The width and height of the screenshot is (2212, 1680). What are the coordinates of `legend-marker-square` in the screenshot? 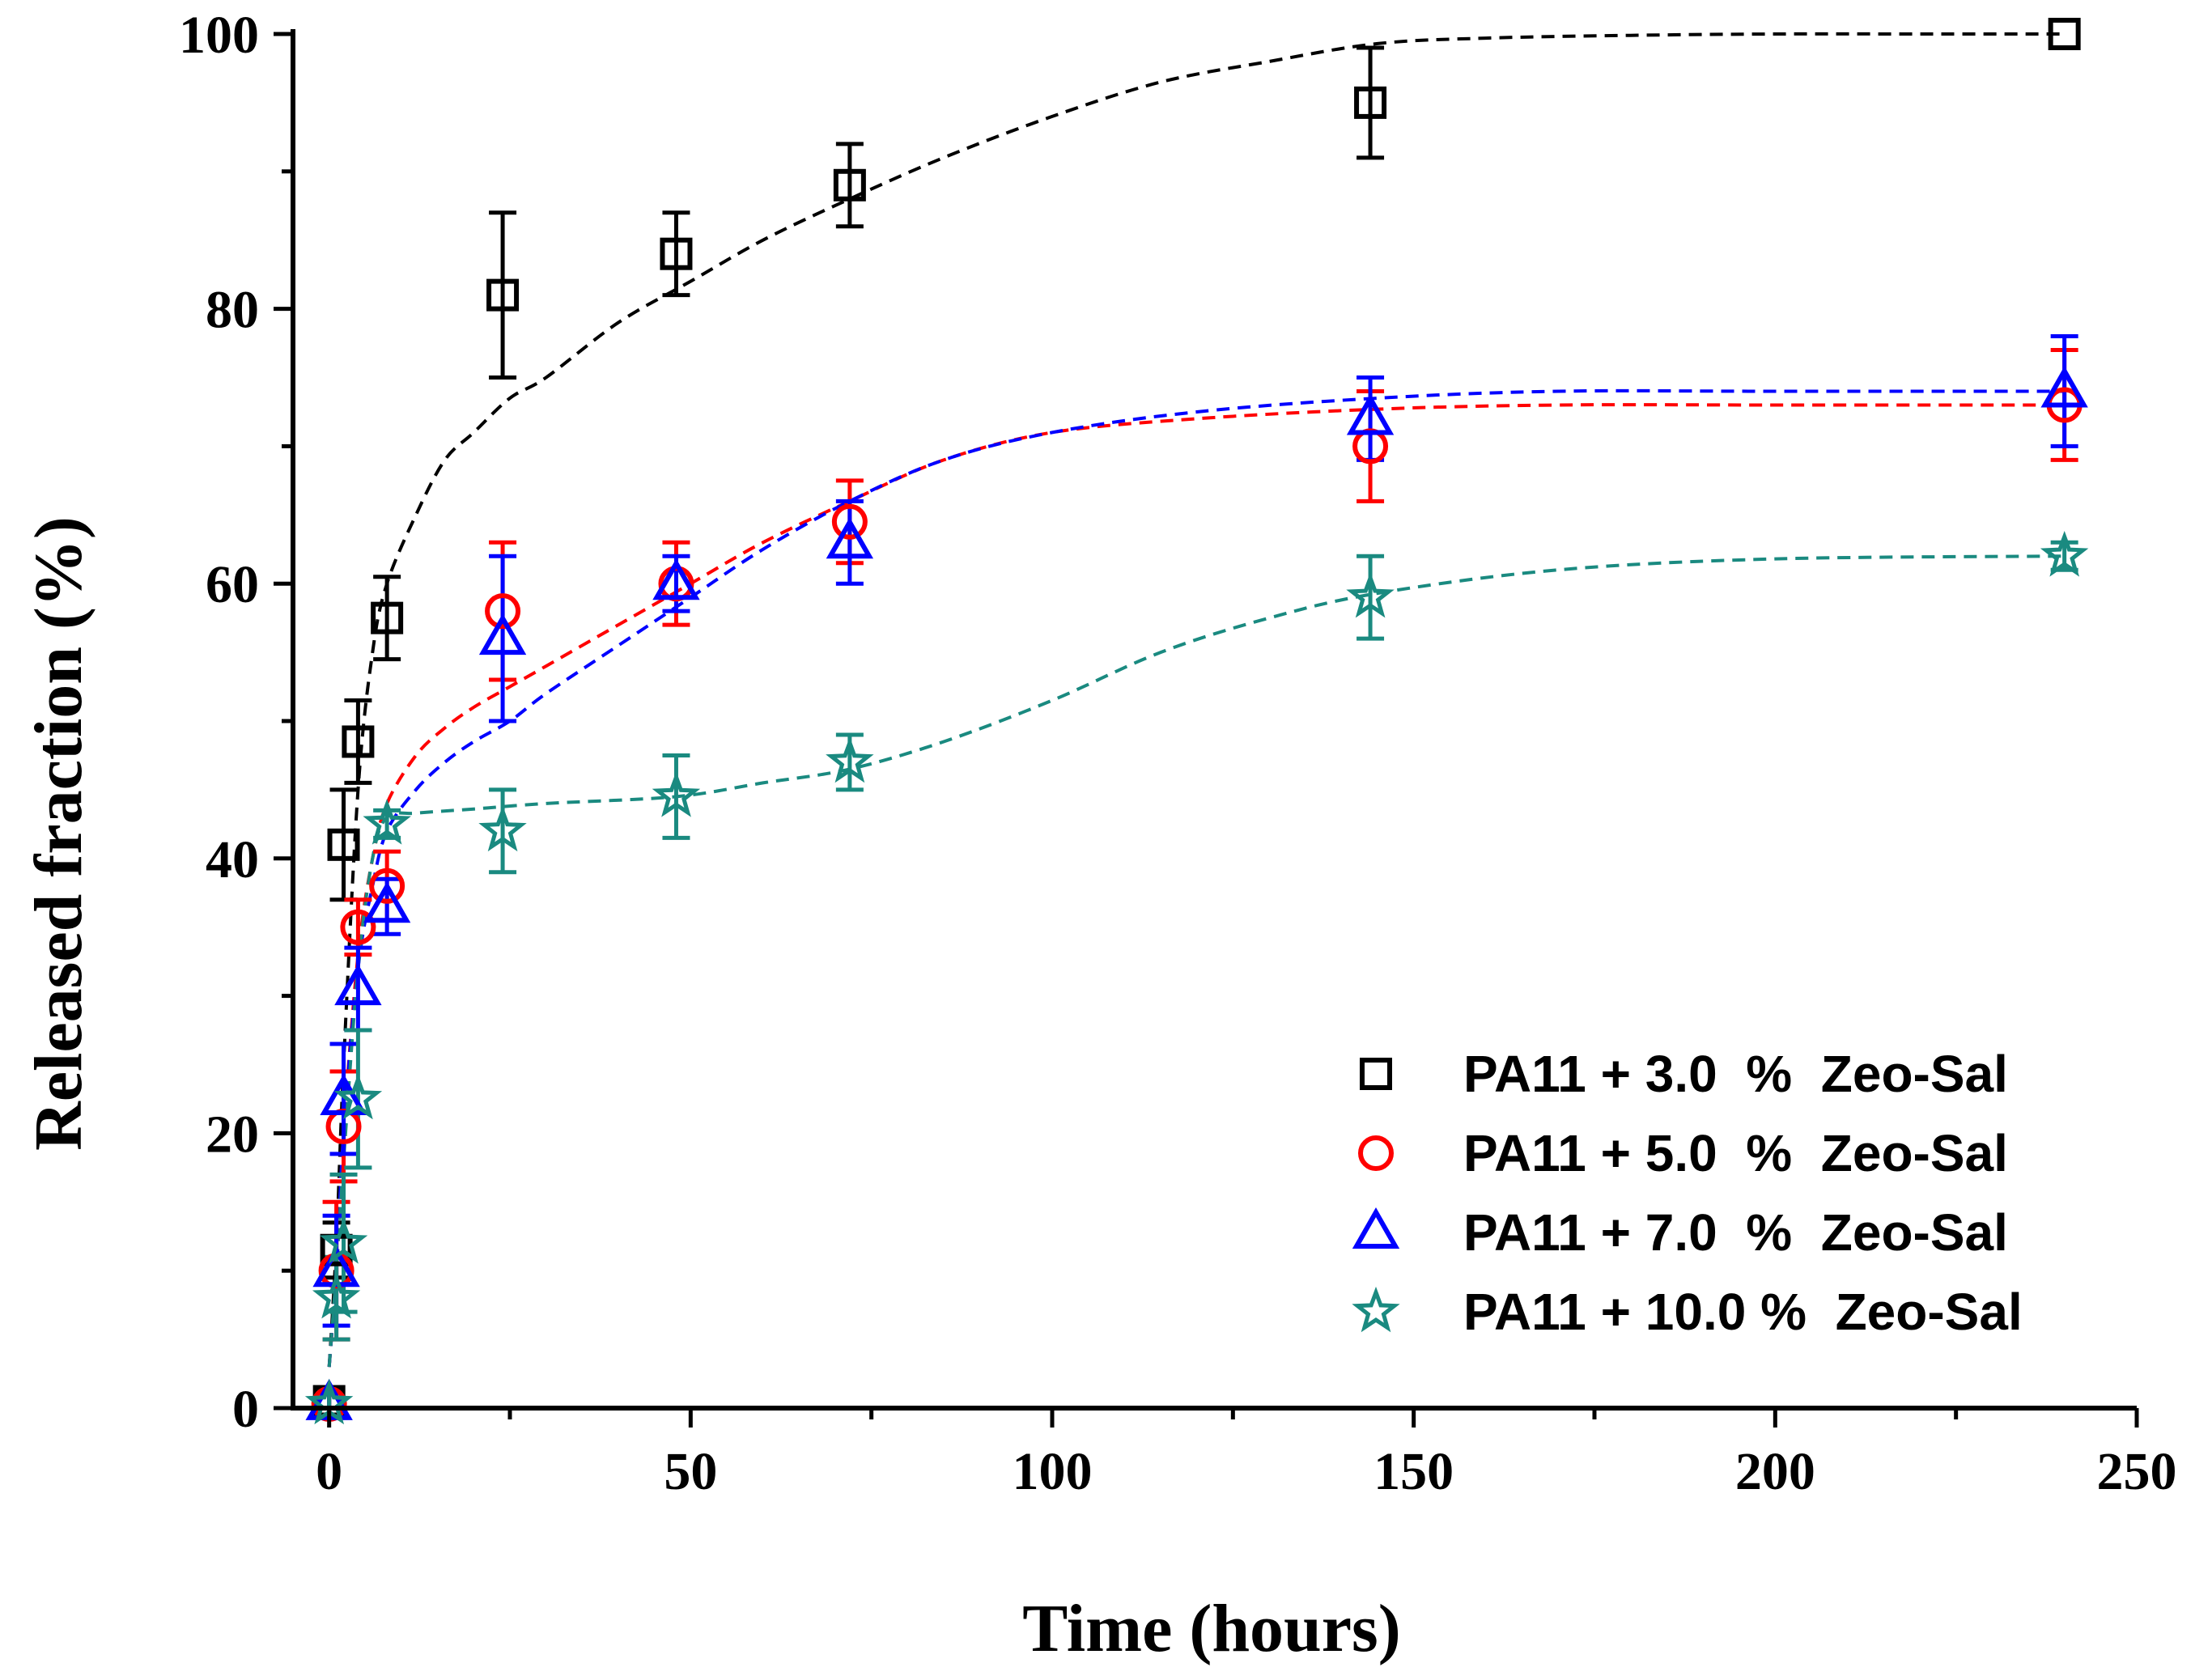 It's located at (1376, 1074).